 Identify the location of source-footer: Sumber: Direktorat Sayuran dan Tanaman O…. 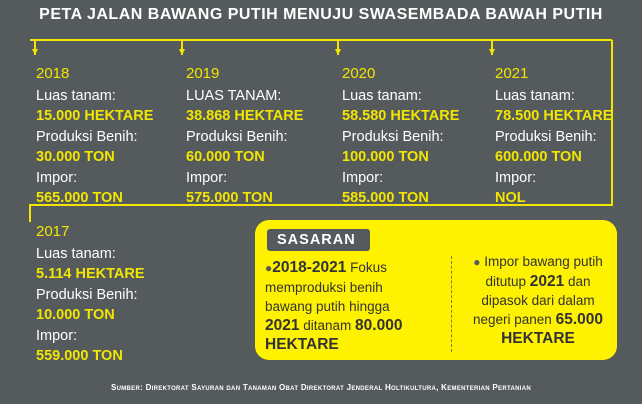
(321, 387).